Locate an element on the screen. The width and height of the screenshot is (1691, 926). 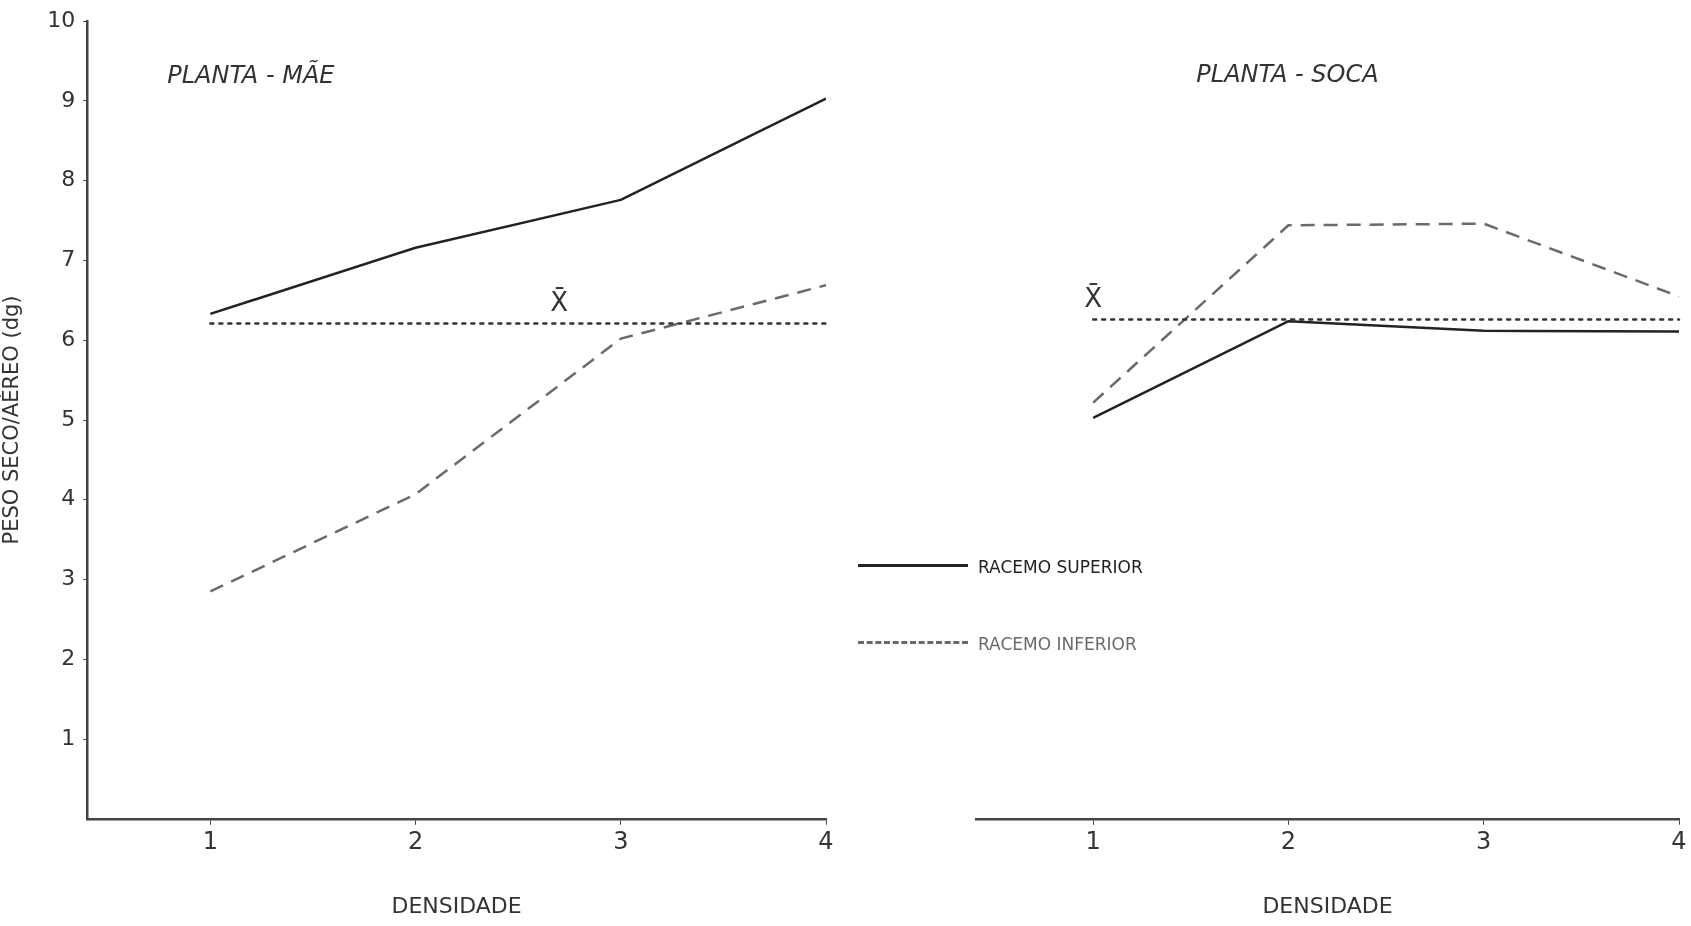
y-tick-label: 5 is located at coordinates (68, 418).